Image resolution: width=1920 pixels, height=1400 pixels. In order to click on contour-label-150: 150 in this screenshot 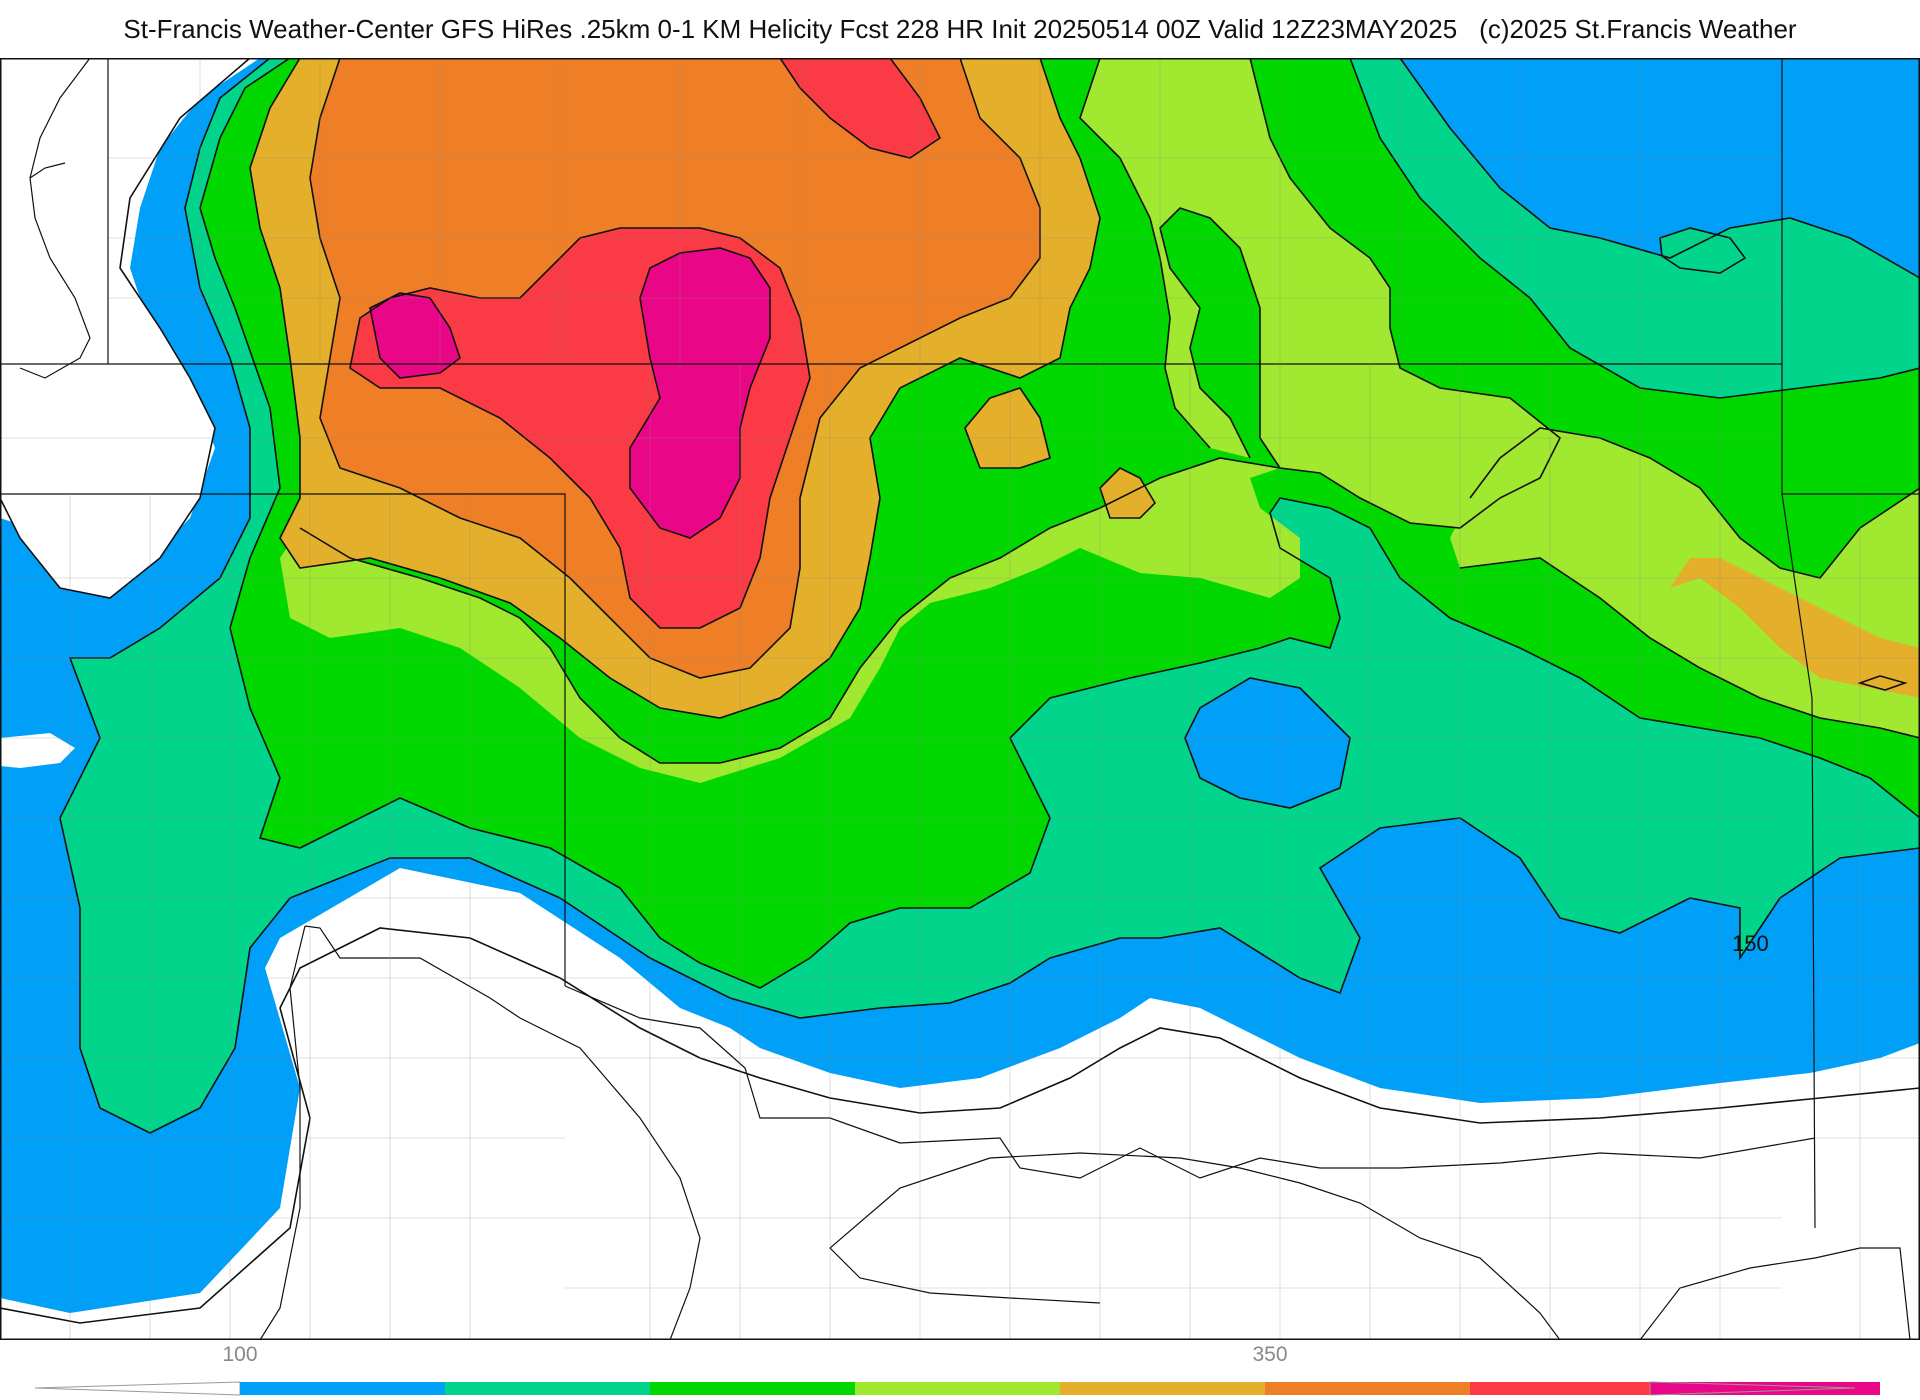, I will do `click(1750, 943)`.